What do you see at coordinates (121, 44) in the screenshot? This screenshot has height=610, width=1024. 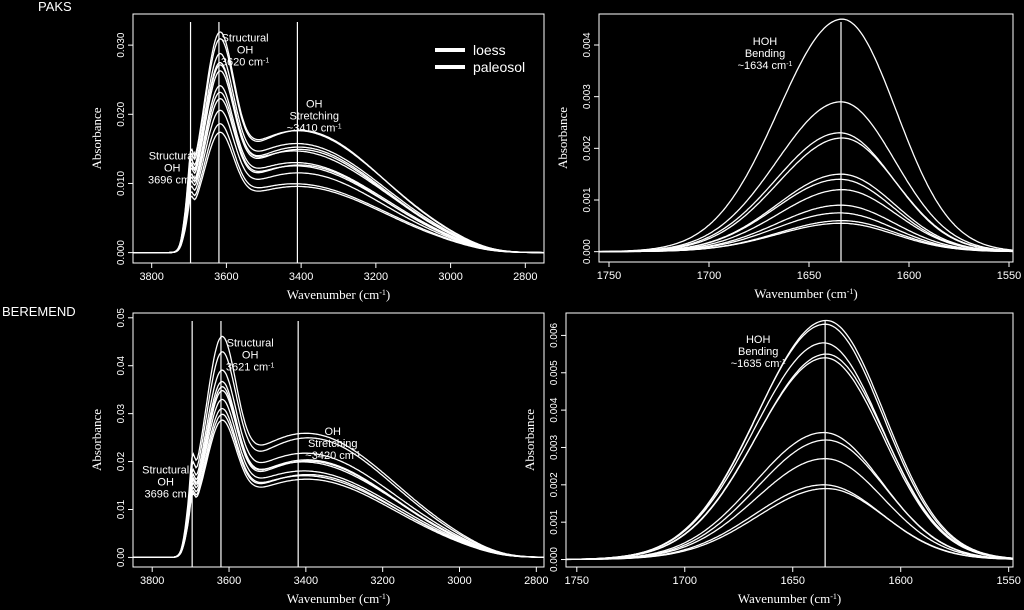 I see `y-tick-label: 0.030` at bounding box center [121, 44].